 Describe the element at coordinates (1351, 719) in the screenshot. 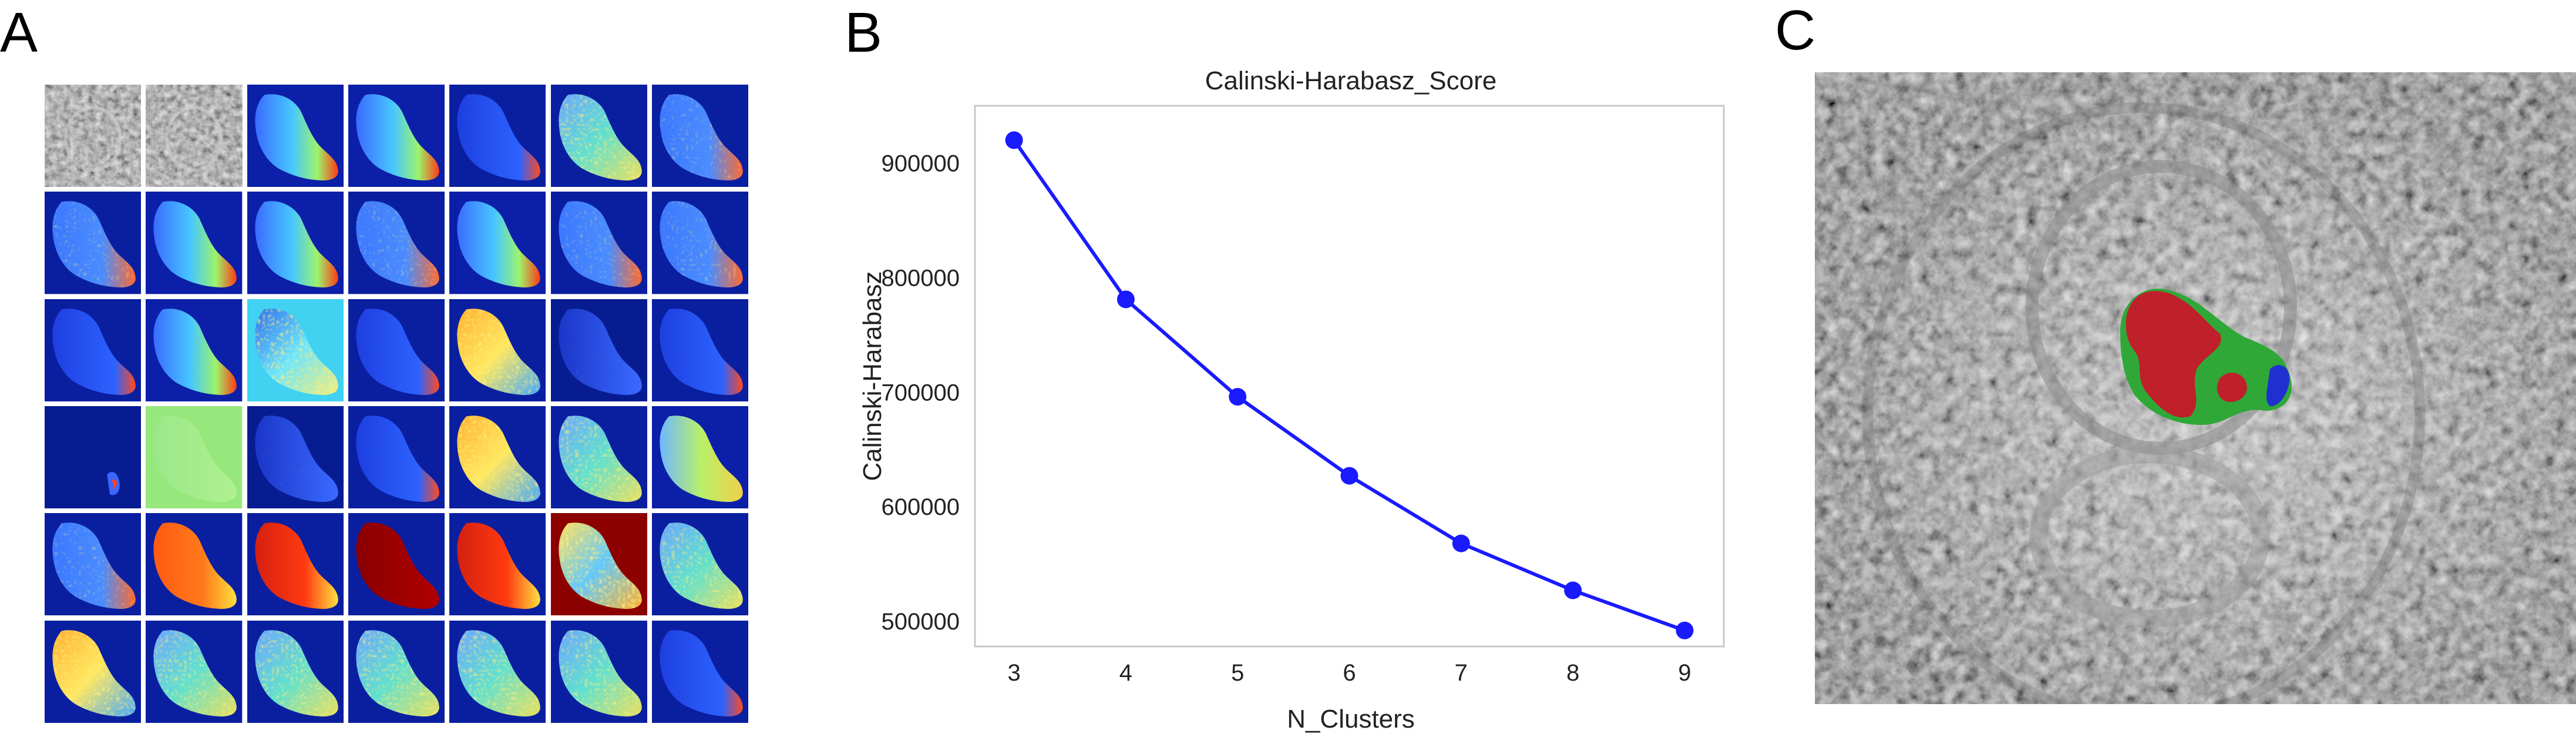

I see `x-axis-label: N_Clusters` at that location.